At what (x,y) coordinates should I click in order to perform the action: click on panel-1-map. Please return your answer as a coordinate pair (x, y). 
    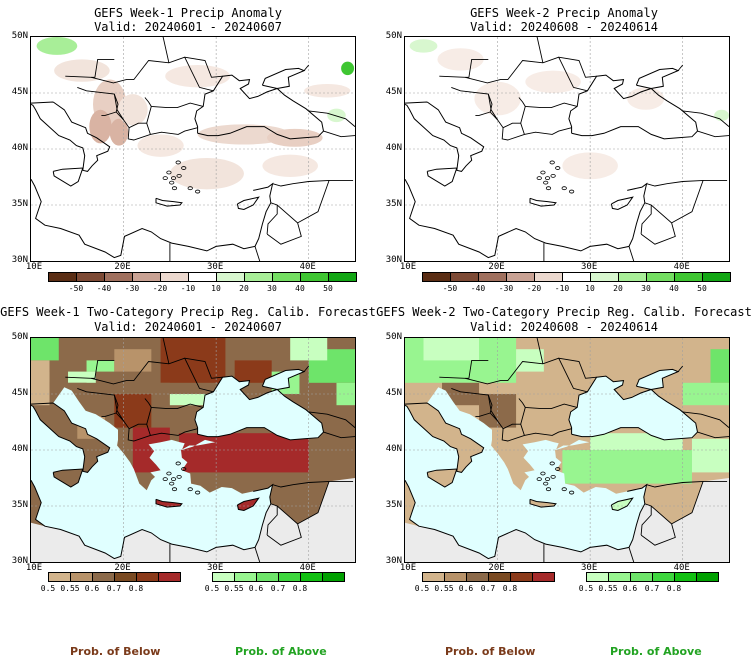
    Looking at the image, I should click on (193, 149).